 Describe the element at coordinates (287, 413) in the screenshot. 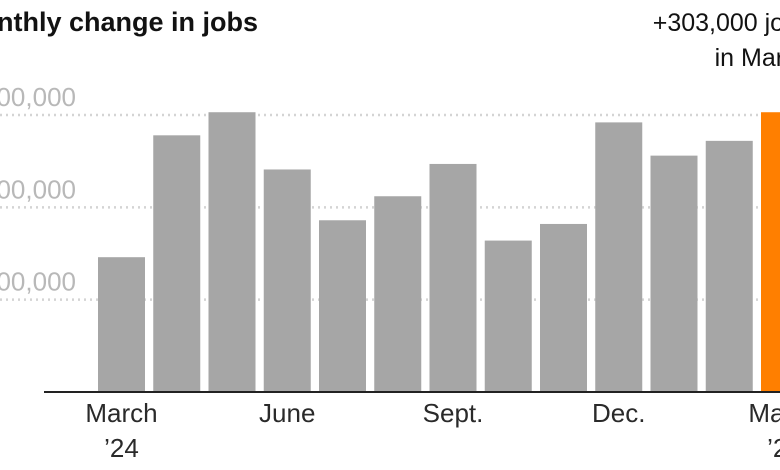

I see `x-tick-label: June` at that location.